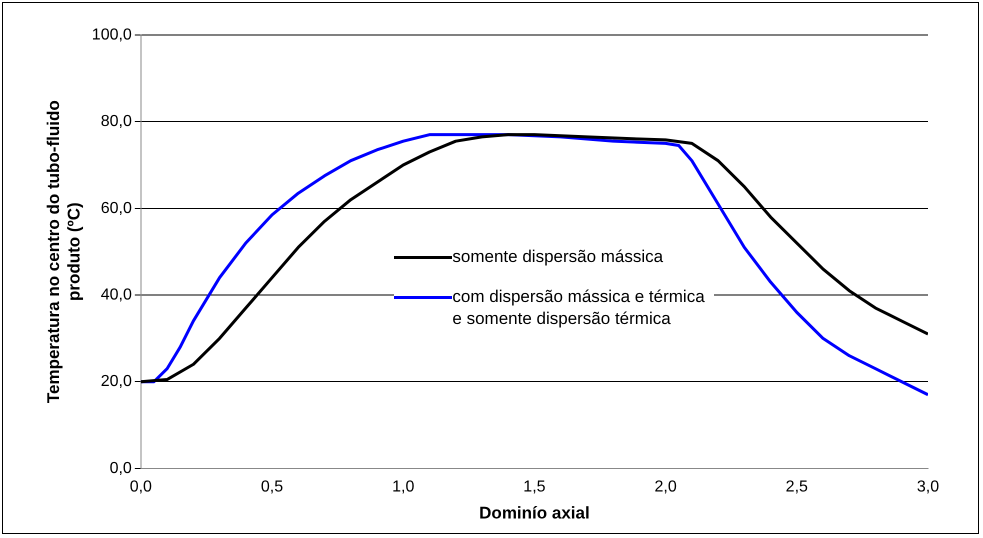  Describe the element at coordinates (534, 487) in the screenshot. I see `x-tick-label: 1,5` at that location.